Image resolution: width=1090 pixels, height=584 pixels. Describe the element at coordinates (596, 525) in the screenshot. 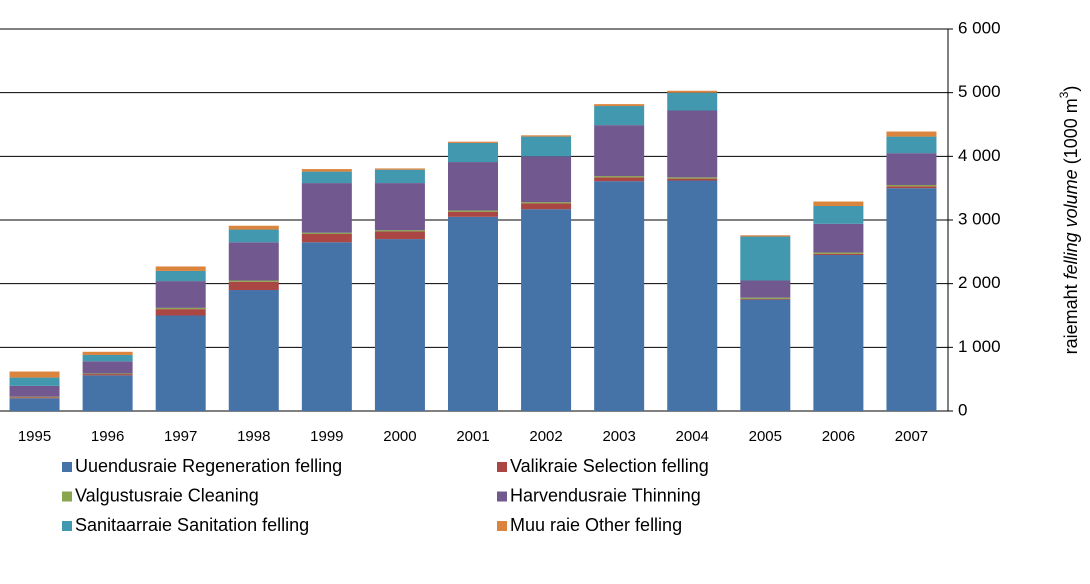

I see `legend-label: Muu raie Other felling` at that location.